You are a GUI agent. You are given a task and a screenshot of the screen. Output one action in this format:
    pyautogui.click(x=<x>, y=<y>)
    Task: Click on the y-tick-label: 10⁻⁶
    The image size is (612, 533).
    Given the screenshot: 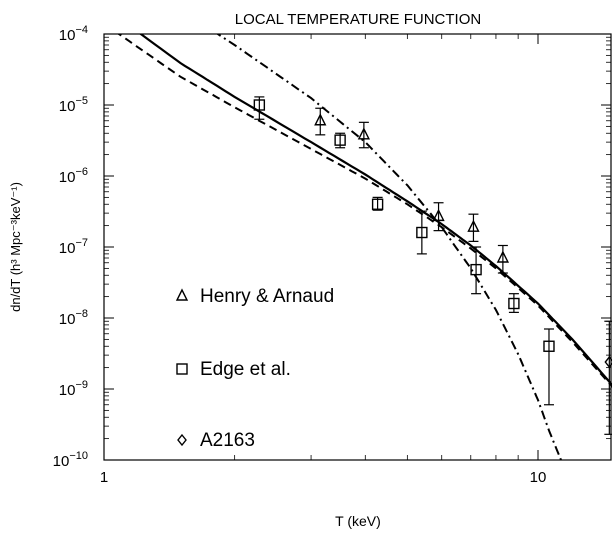 What is the action you would take?
    pyautogui.click(x=73, y=176)
    